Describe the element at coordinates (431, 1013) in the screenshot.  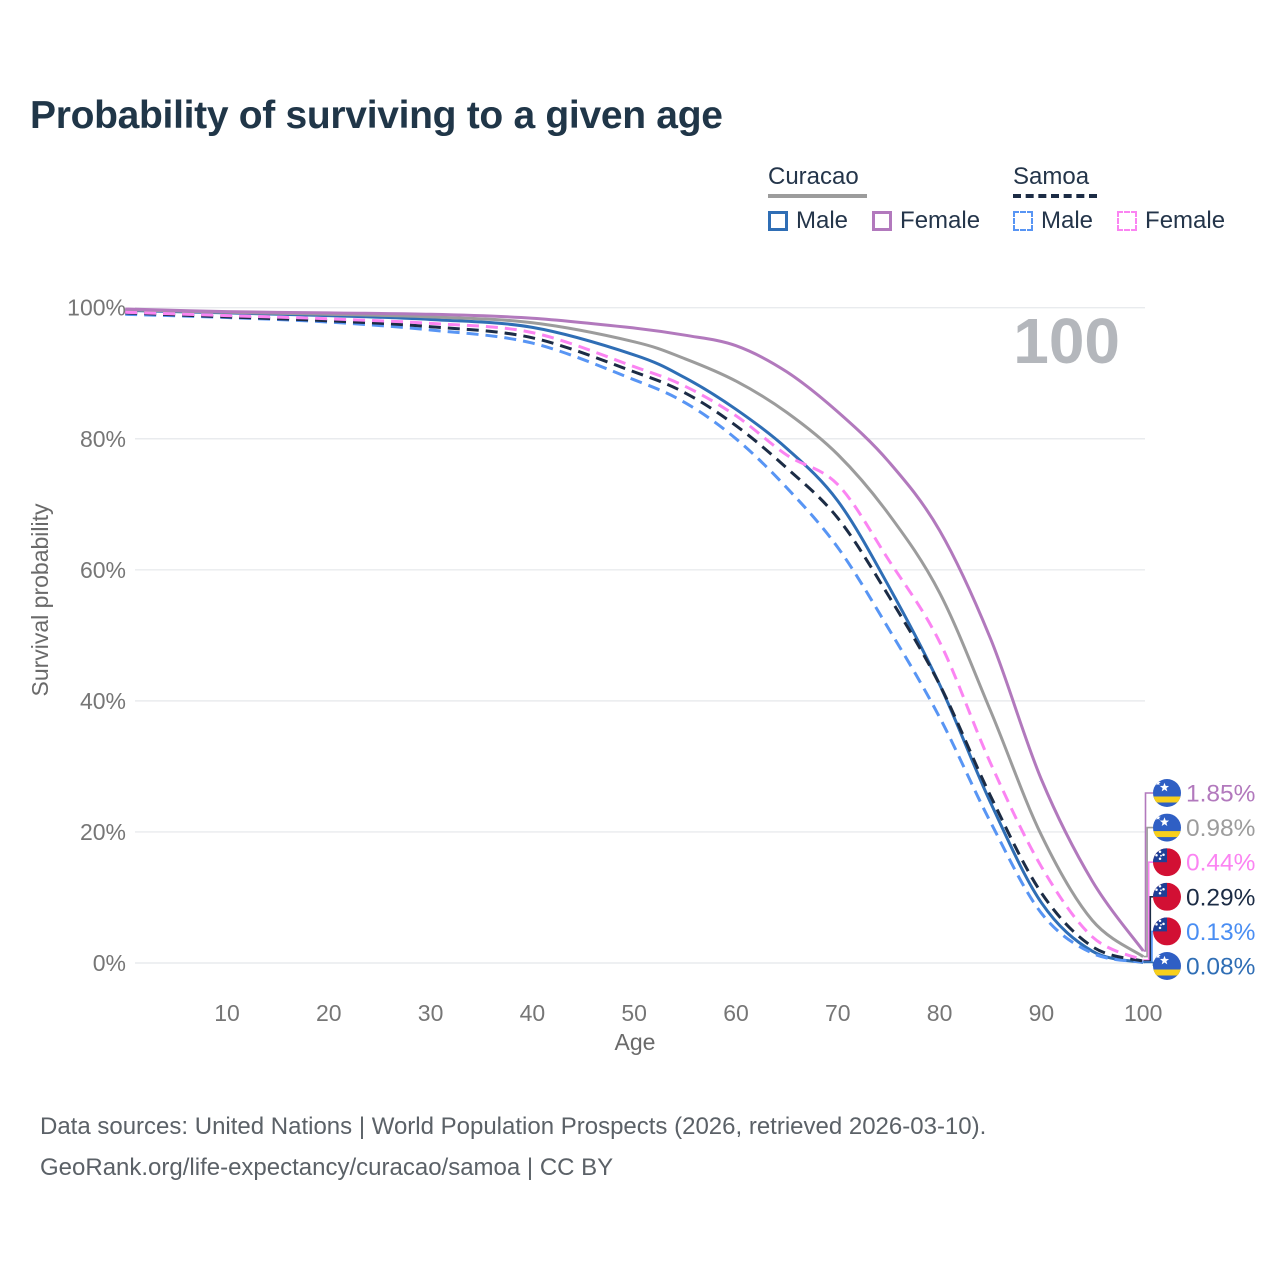
I see `x-tick-label-30: 30` at that location.